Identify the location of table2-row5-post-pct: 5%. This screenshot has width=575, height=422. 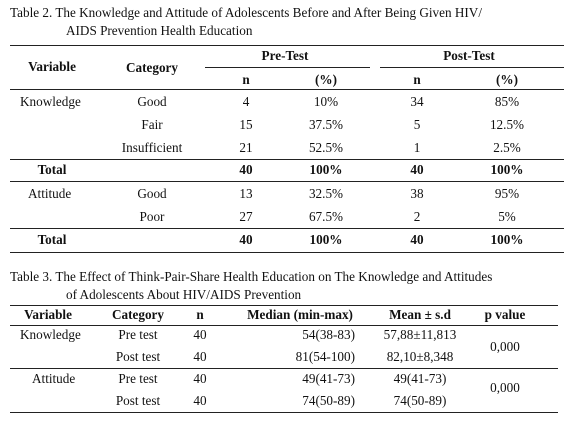
(507, 216).